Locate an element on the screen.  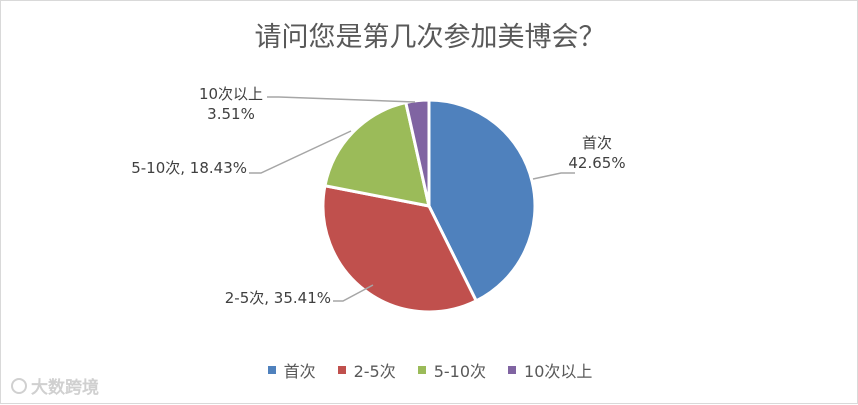
legend-item-5-10: 5-10次 is located at coordinates (452, 370).